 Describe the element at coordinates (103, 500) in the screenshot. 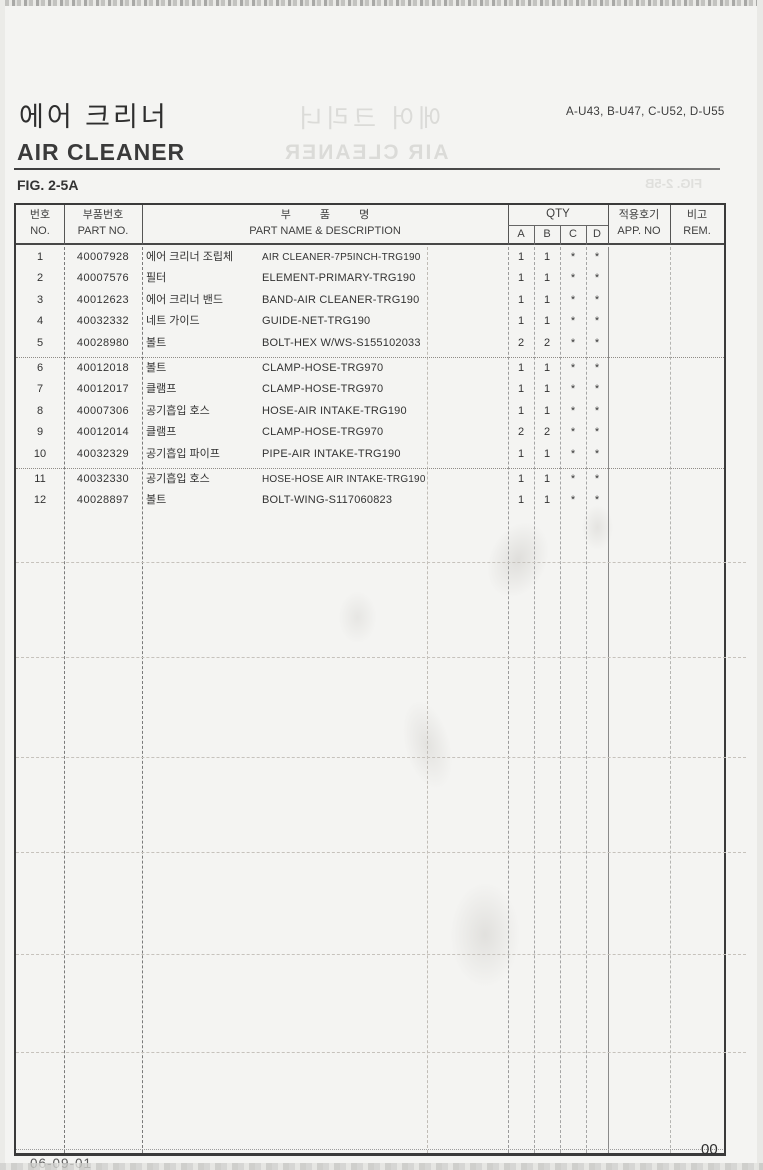

I see `cell-part-no: 40028897` at that location.